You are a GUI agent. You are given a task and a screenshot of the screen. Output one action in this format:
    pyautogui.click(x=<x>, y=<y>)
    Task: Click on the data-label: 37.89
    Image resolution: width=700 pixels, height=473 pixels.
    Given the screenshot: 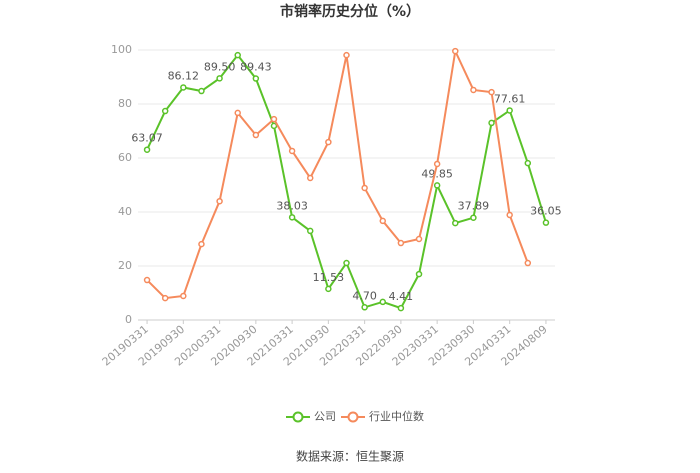 What is the action you would take?
    pyautogui.click(x=474, y=206)
    